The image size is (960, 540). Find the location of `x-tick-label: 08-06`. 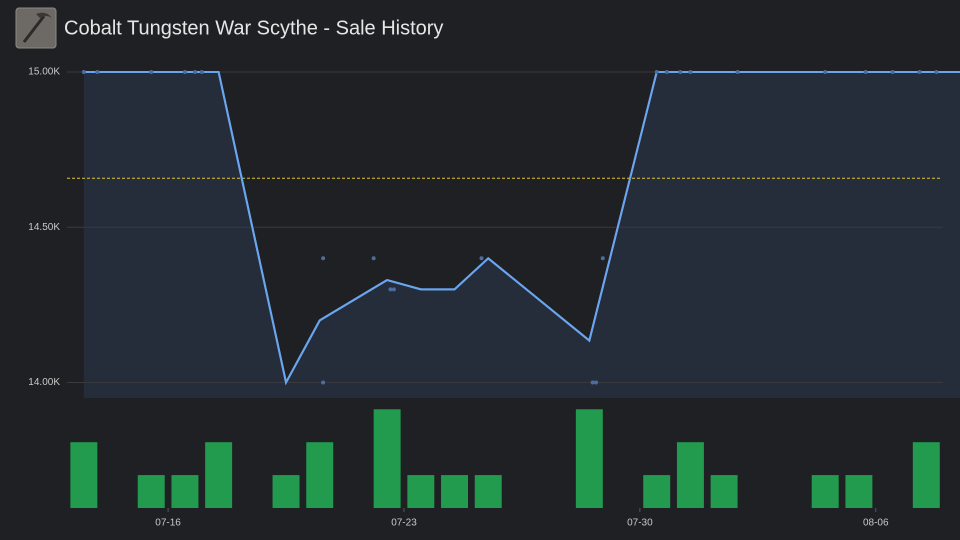

x-tick-label: 08-06 is located at coordinates (876, 523).